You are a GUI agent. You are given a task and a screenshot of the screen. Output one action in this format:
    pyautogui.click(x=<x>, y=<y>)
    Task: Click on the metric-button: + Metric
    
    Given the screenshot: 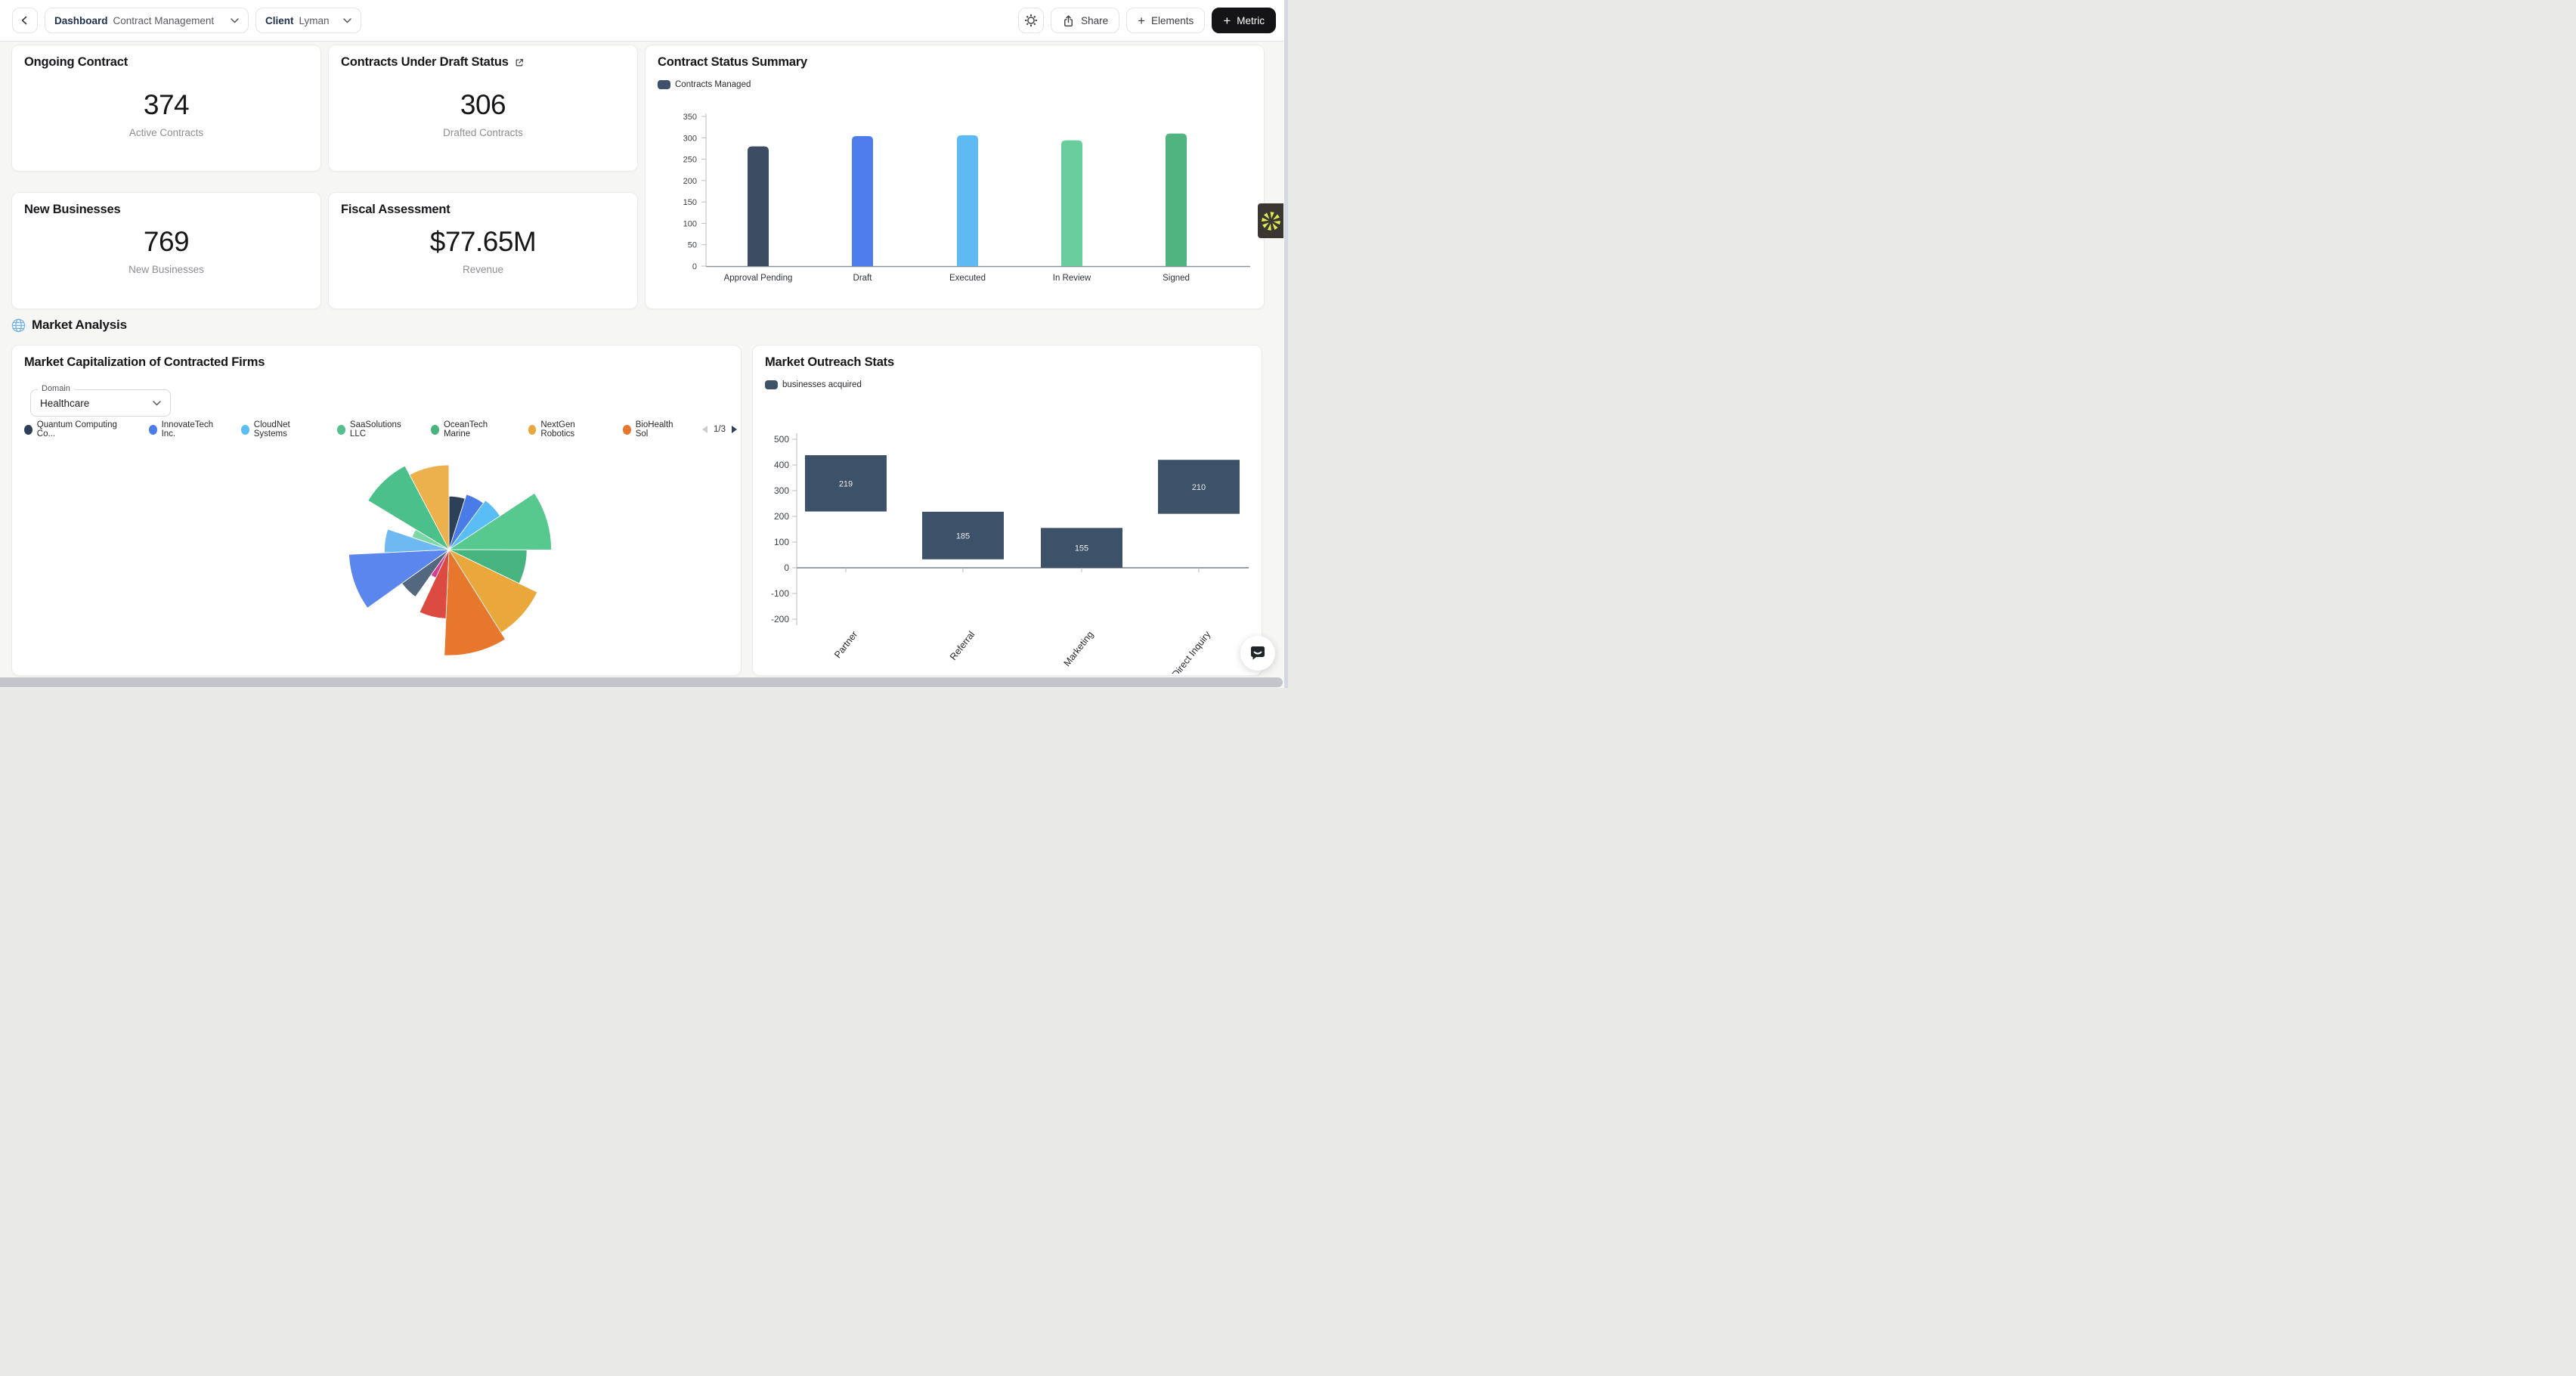 What is the action you would take?
    pyautogui.click(x=1244, y=20)
    